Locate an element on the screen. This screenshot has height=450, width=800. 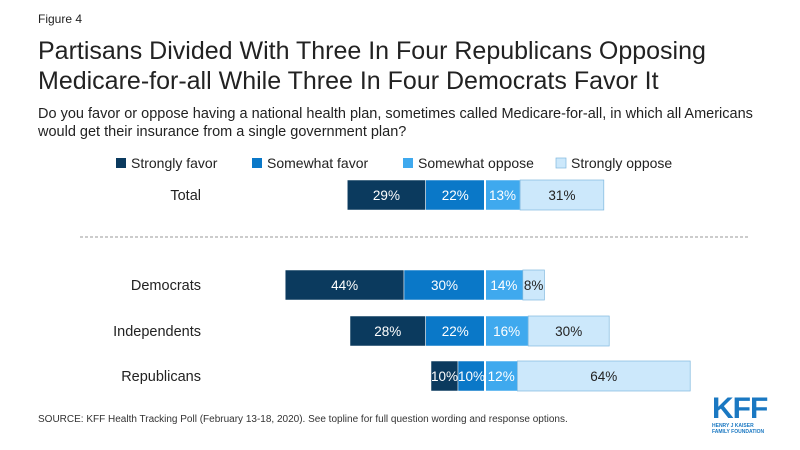
bar-total-somewhat-oppose-label: 13% is located at coordinates (502, 195).